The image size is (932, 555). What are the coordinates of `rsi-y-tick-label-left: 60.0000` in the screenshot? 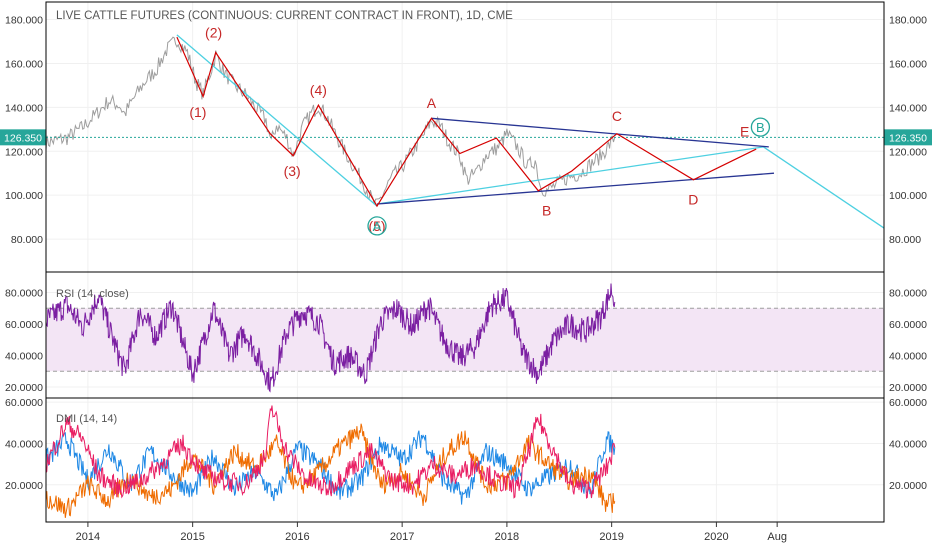 It's located at (24, 325).